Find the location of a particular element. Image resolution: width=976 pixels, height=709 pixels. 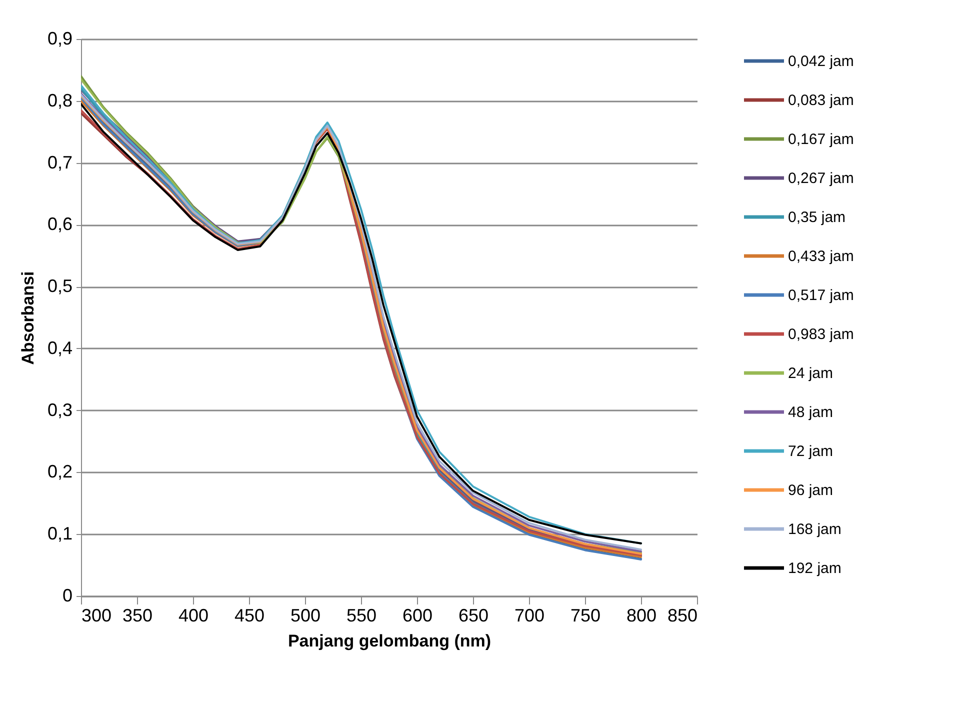

y-tick-label: 0,5 is located at coordinates (59, 286).